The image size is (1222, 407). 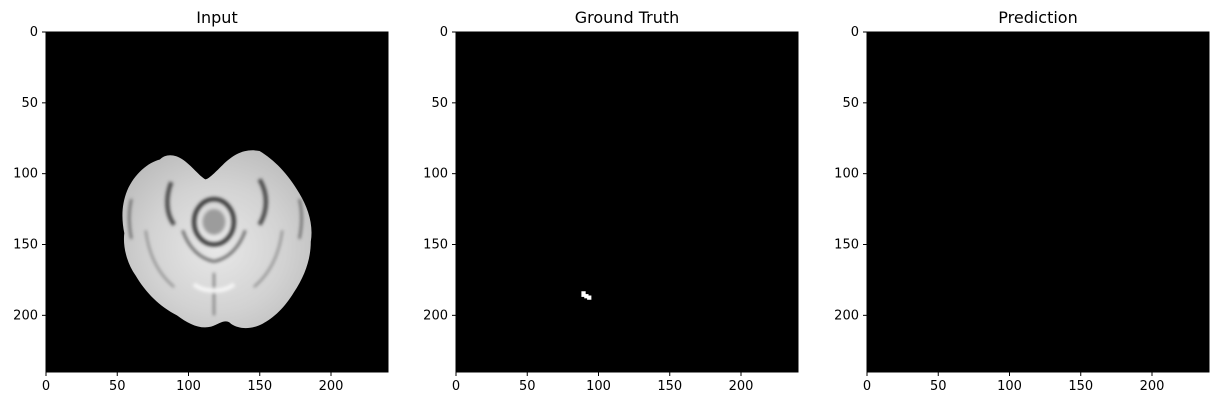 What do you see at coordinates (1037, 17) in the screenshot?
I see `panel-title-prediction: Prediction` at bounding box center [1037, 17].